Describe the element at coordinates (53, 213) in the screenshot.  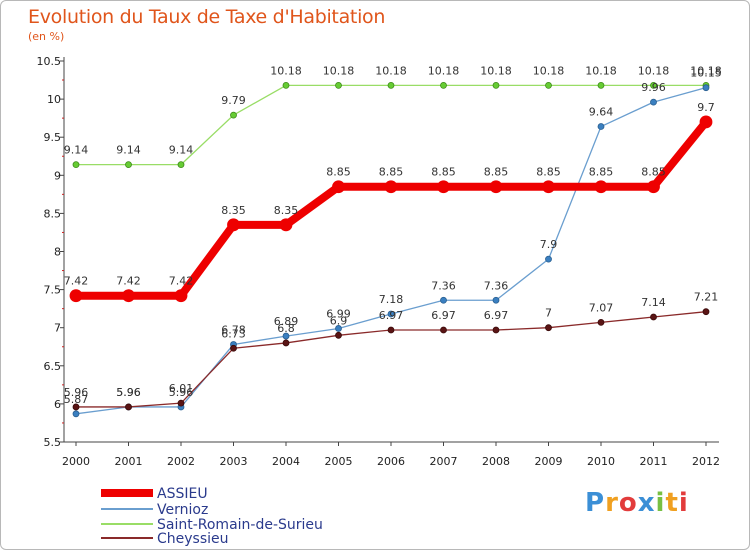
I see `y-tick-label: 8.5` at that location.